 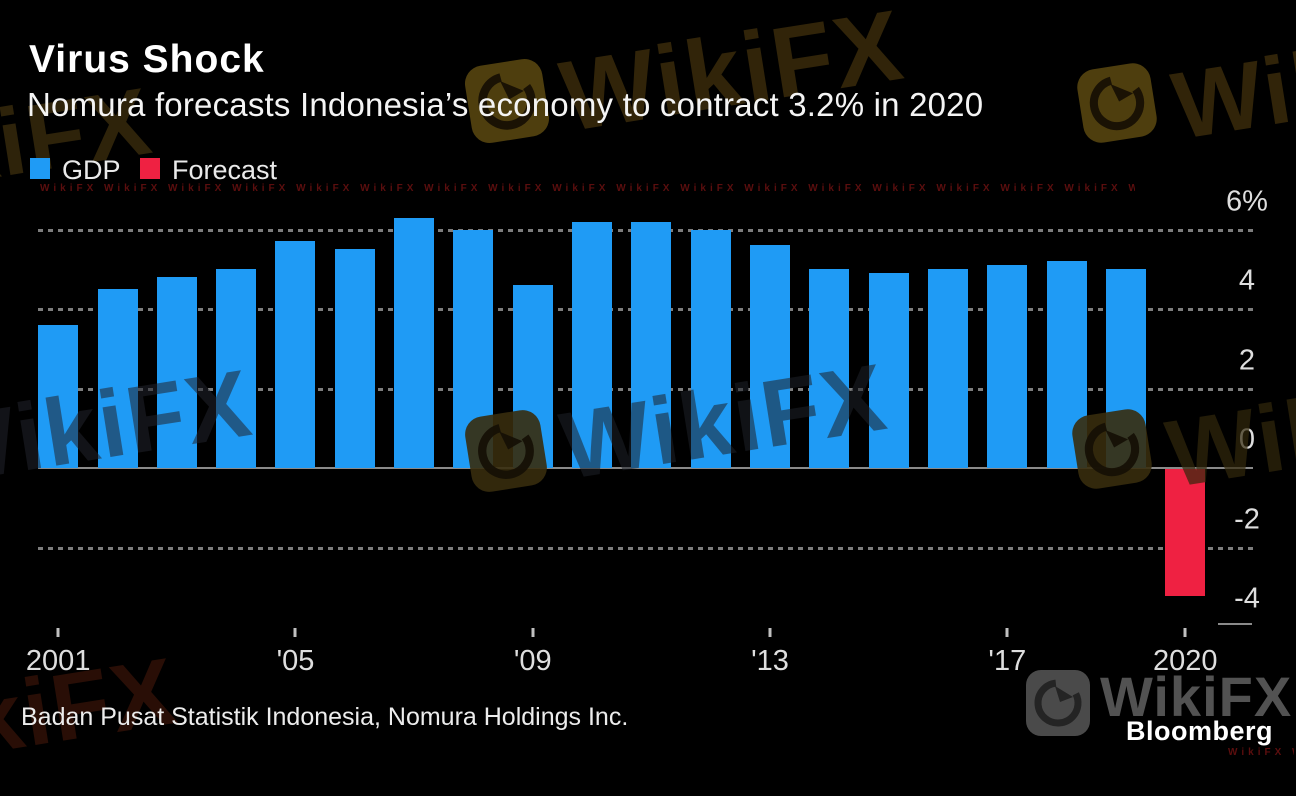 What do you see at coordinates (1007, 366) in the screenshot?
I see `bar-2017-gdp` at bounding box center [1007, 366].